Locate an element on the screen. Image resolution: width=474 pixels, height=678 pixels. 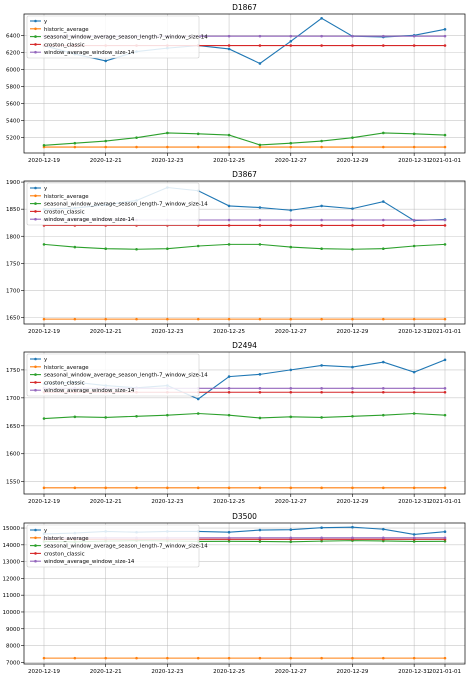
x-tick-label: 2020-12-21 is located at coordinates (106, 161).